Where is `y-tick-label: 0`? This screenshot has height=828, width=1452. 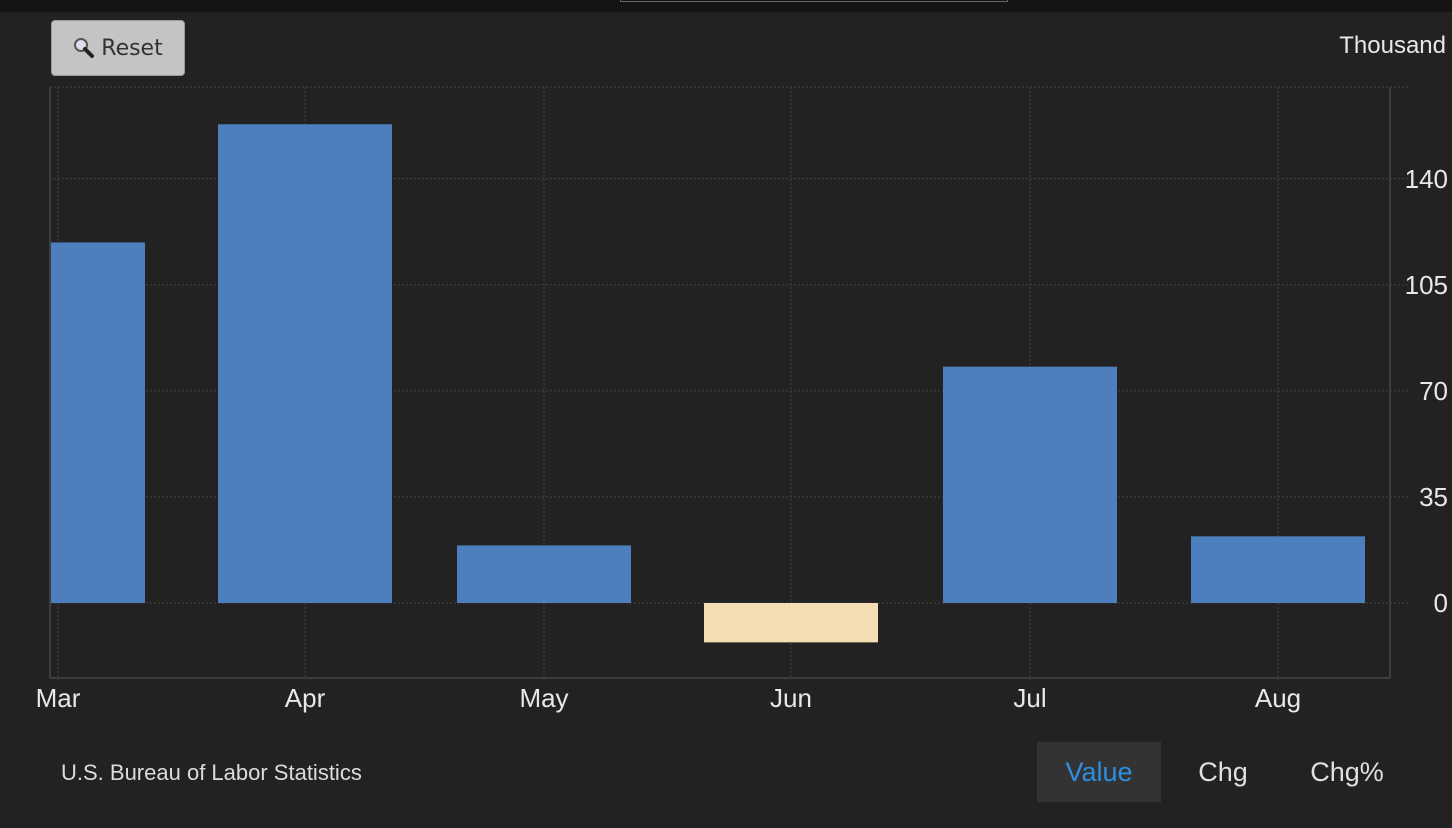 y-tick-label: 0 is located at coordinates (1441, 603).